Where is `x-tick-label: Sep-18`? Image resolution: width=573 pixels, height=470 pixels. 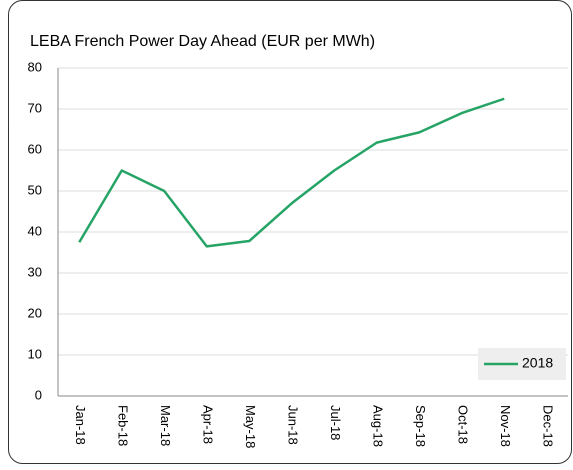
x-tick-label: Sep-18 is located at coordinates (420, 426).